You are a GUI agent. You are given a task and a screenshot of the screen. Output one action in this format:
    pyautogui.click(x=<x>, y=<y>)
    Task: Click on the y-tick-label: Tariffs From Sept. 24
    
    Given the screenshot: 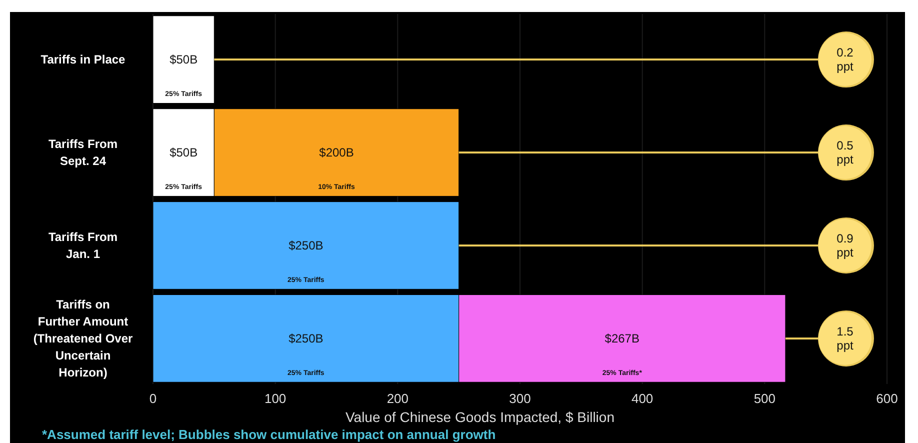 What is the action you would take?
    pyautogui.click(x=83, y=152)
    